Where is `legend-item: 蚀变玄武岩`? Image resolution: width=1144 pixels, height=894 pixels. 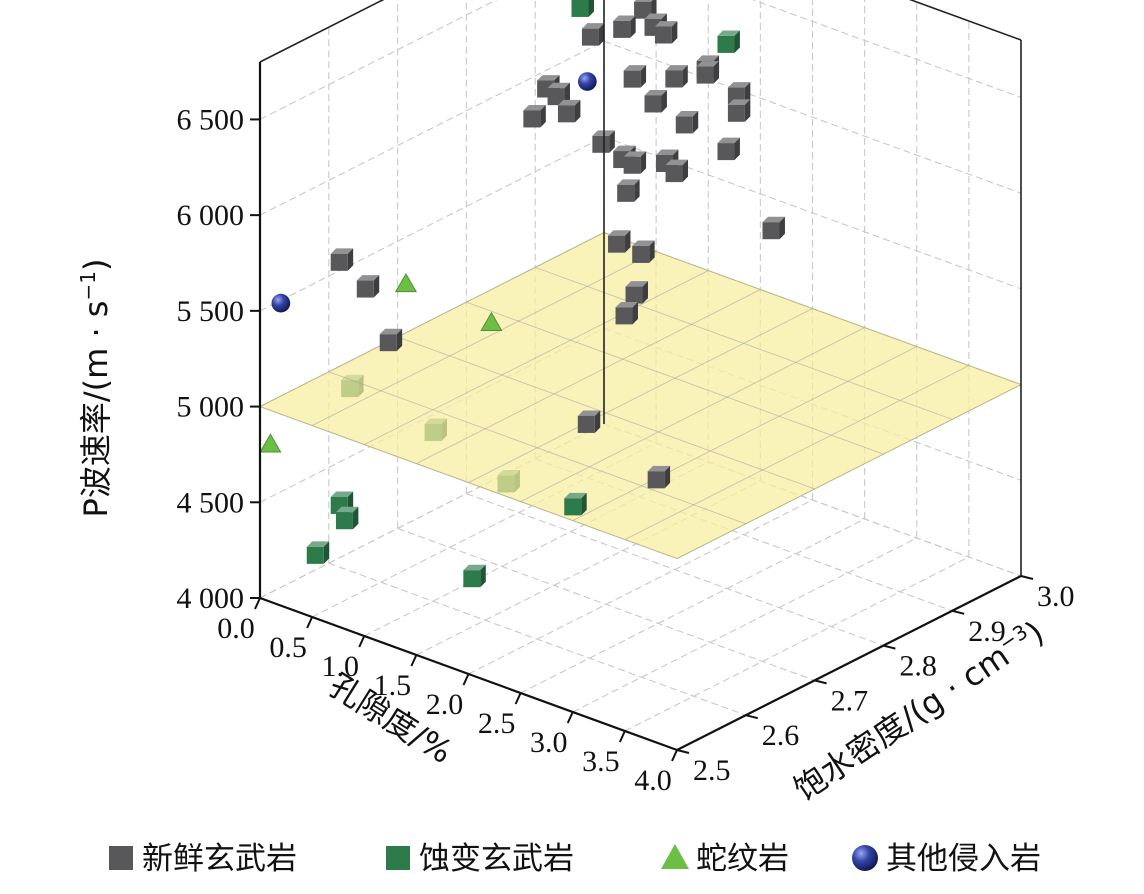 legend-item: 蚀变玄武岩 is located at coordinates (480, 859).